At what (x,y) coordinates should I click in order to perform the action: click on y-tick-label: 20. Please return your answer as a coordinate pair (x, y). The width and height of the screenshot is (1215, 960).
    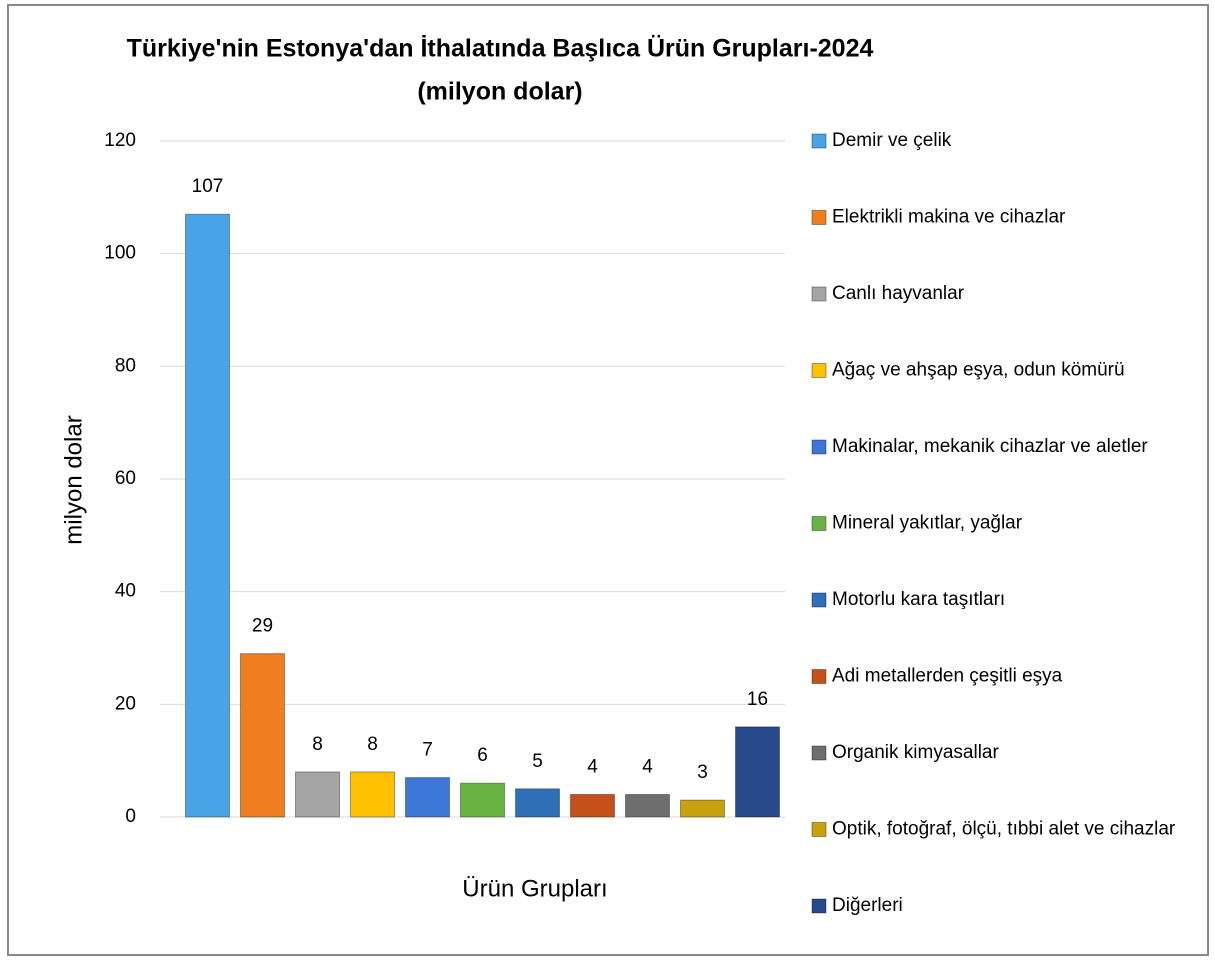
    Looking at the image, I should click on (125, 703).